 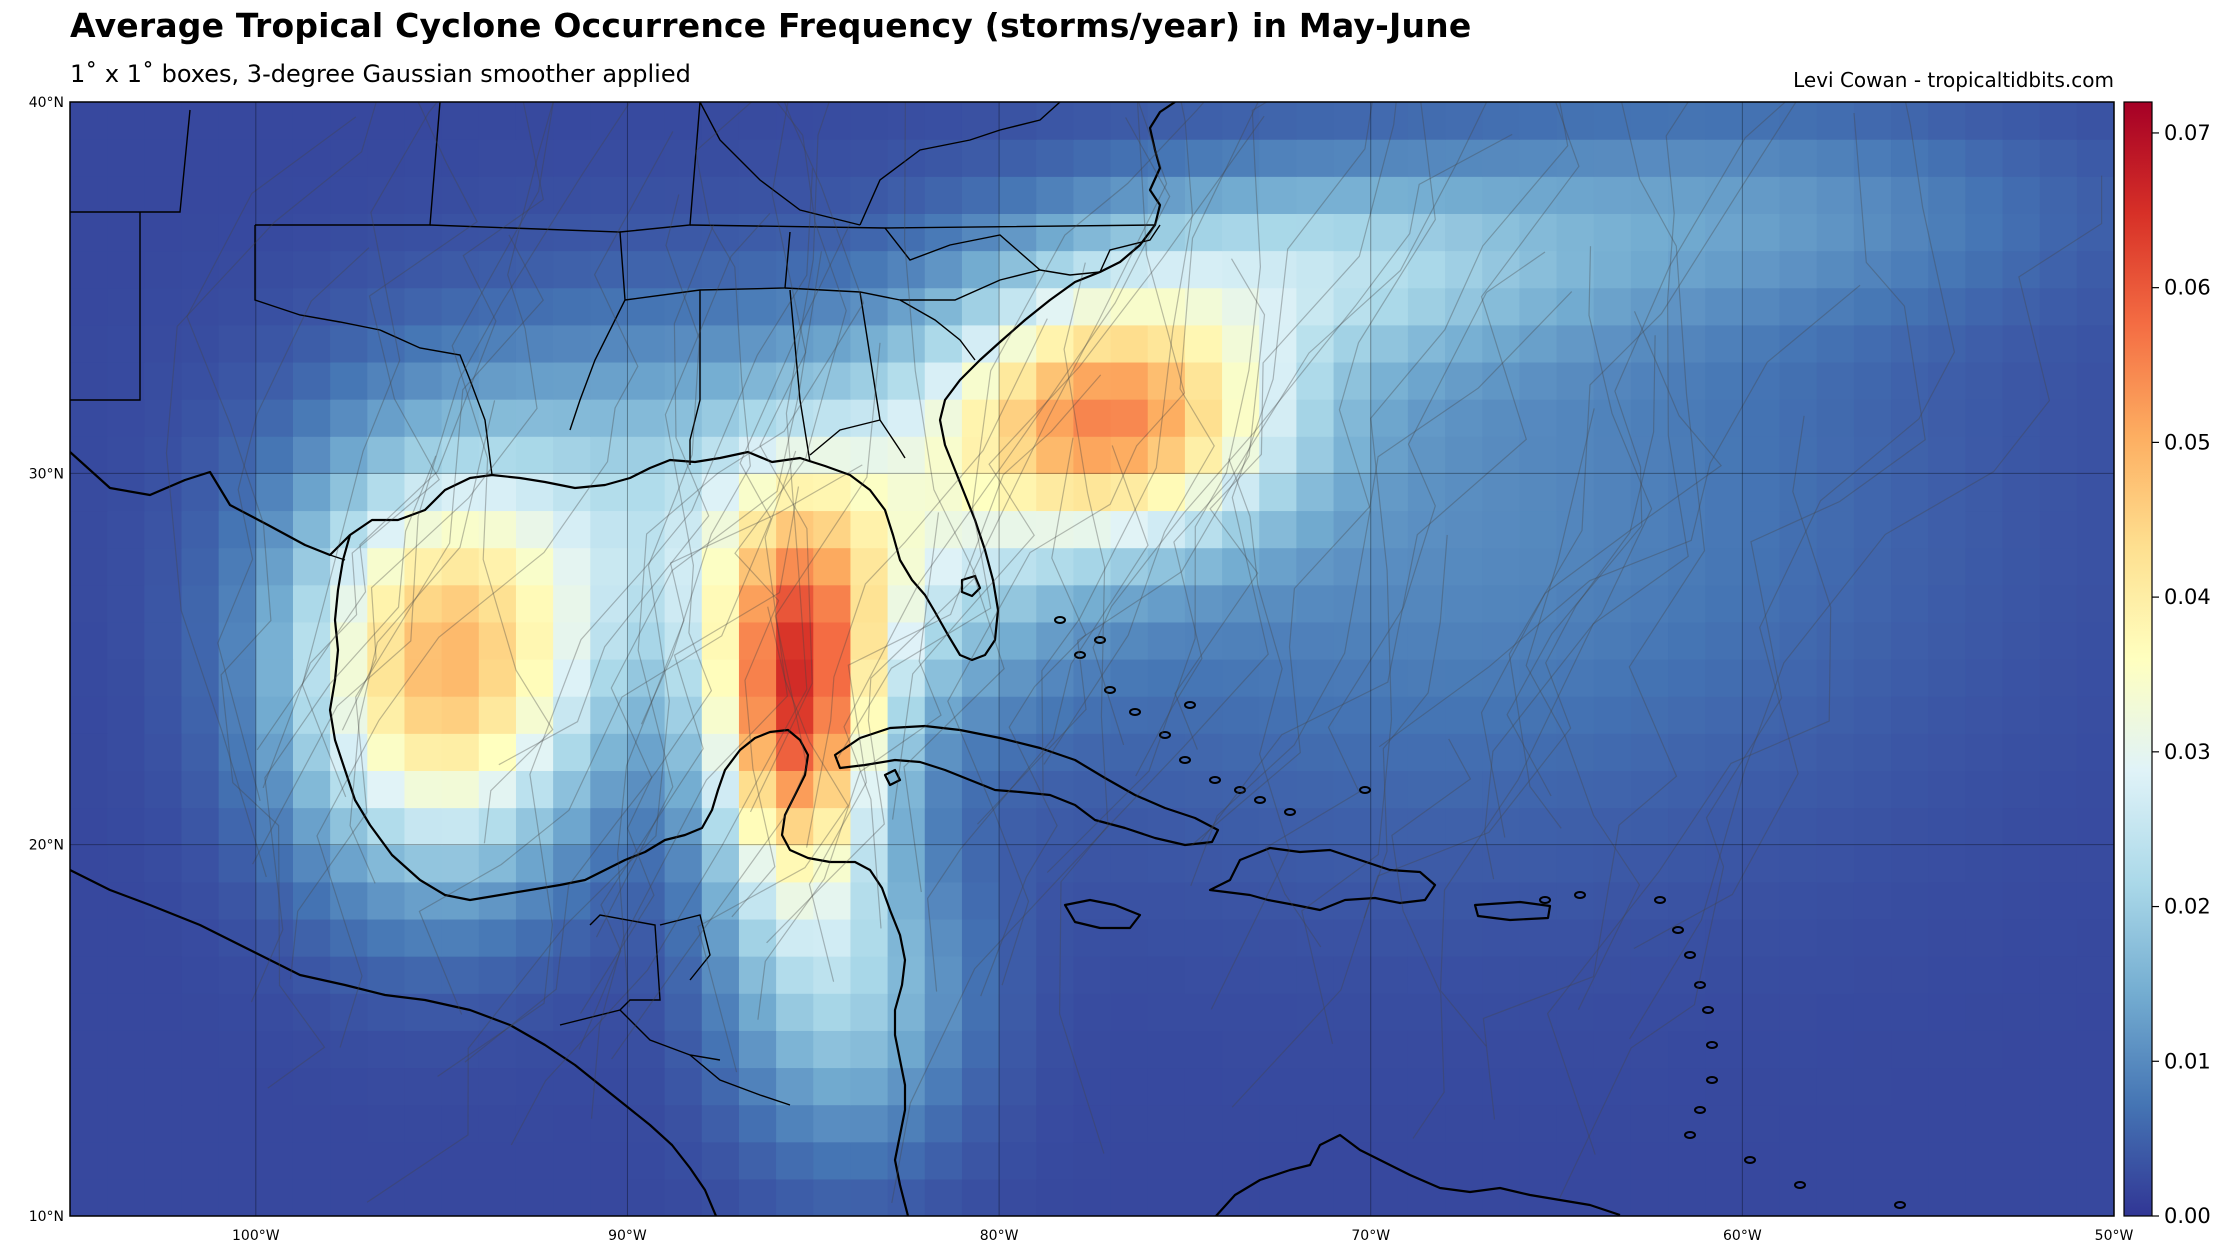 What do you see at coordinates (2187, 442) in the screenshot?
I see `colorbar-tick-label: 0.05` at bounding box center [2187, 442].